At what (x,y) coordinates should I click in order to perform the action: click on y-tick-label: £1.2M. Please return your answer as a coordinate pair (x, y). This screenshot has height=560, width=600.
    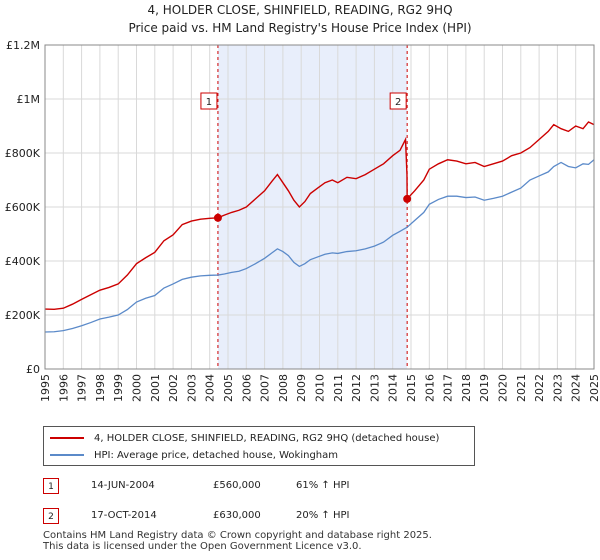
    Looking at the image, I should click on (23, 45).